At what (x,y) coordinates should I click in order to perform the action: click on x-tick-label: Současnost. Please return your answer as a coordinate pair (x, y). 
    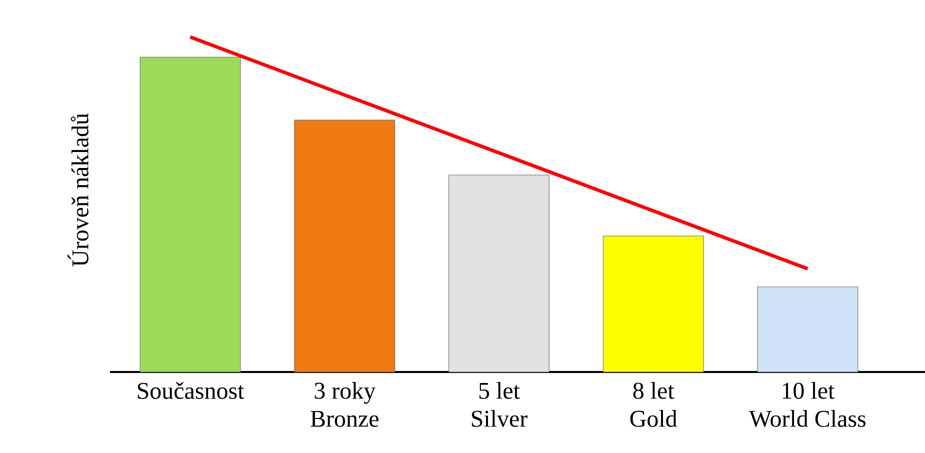
    Looking at the image, I should click on (191, 390).